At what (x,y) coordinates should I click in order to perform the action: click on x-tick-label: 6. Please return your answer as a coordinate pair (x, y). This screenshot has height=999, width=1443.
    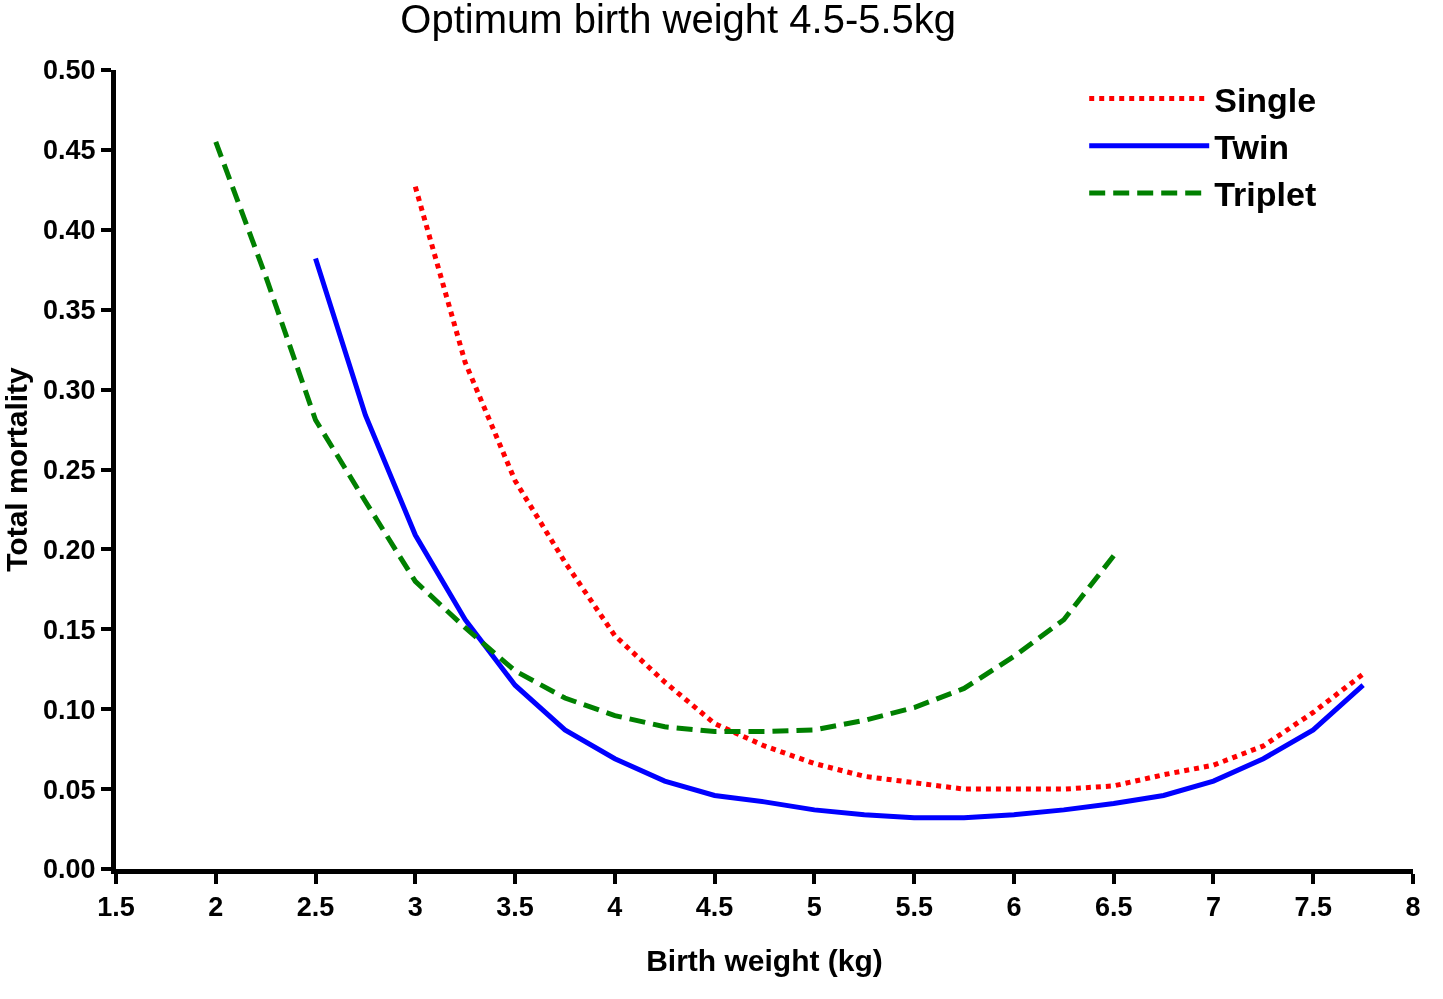
    Looking at the image, I should click on (1014, 907).